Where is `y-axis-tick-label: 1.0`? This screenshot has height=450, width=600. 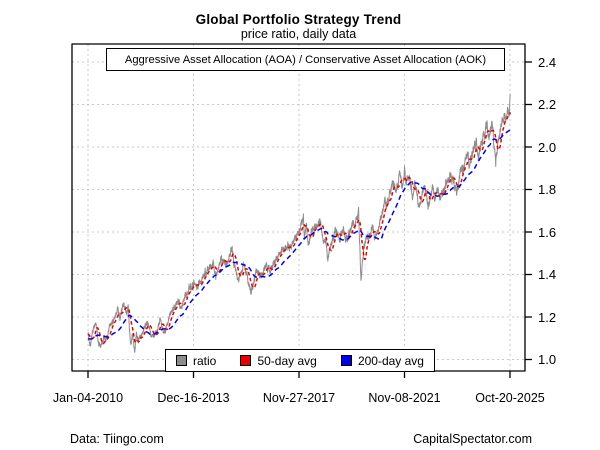 y-axis-tick-label: 1.0 is located at coordinates (547, 359).